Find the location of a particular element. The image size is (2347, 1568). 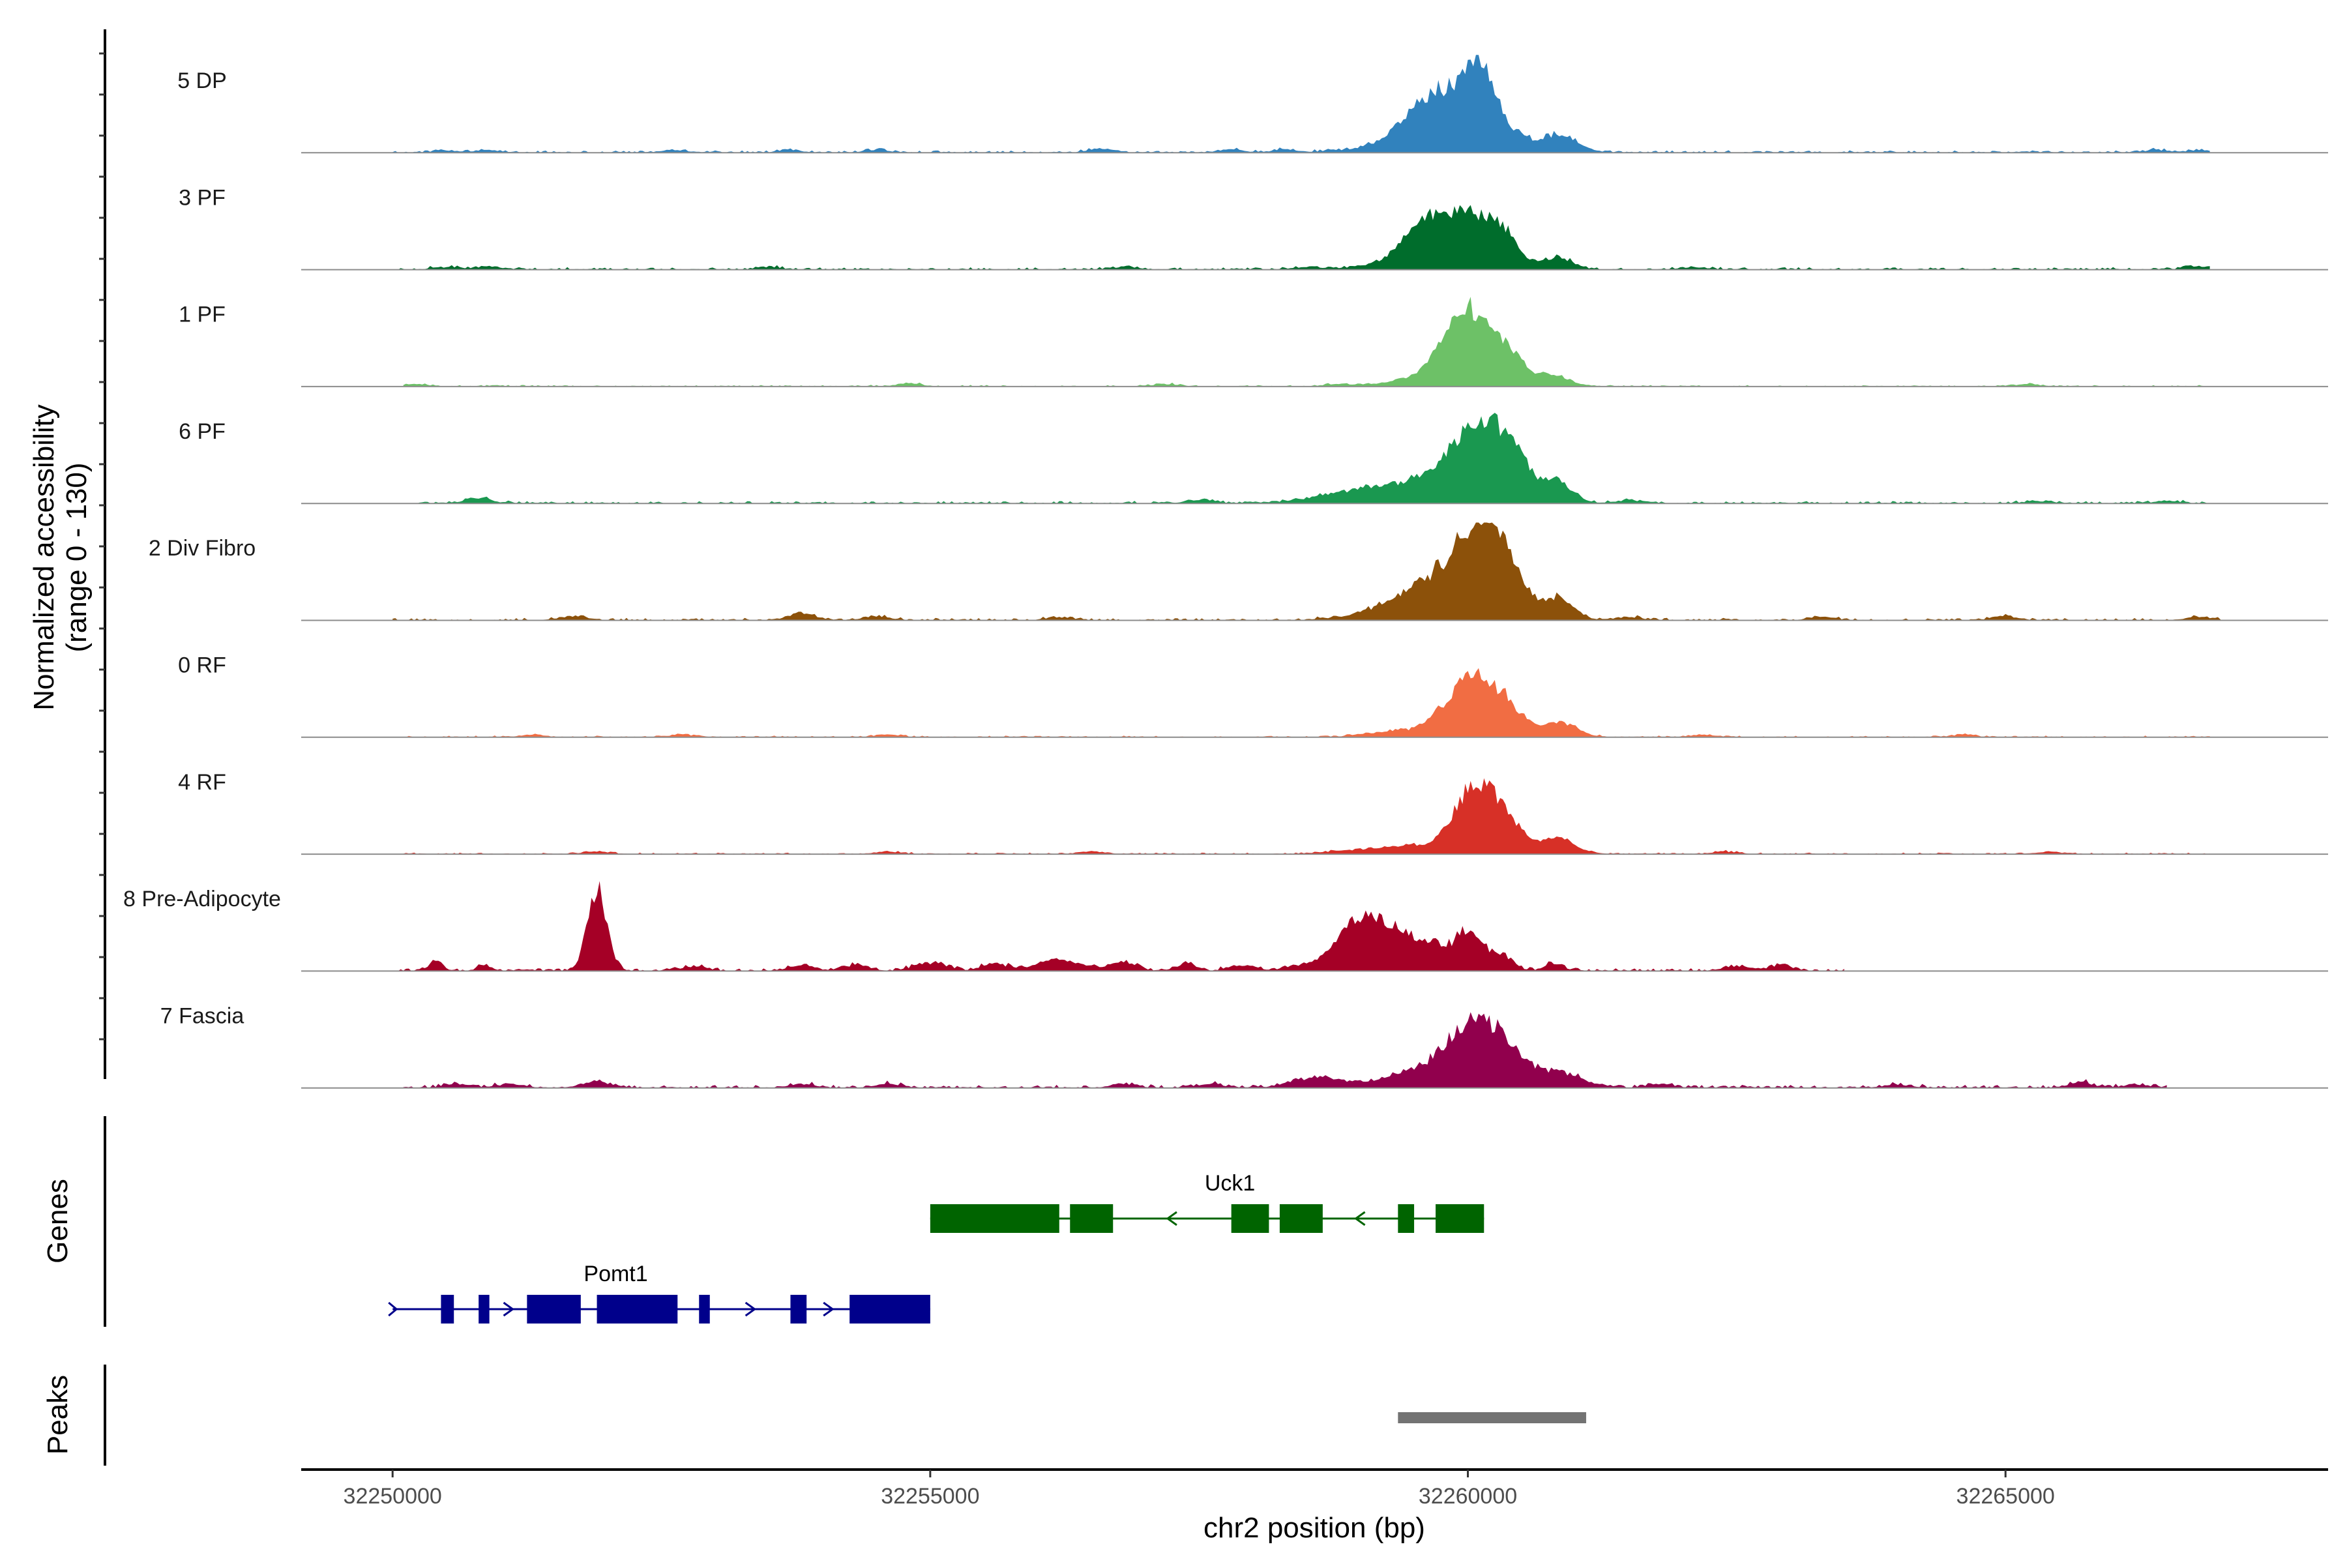

x-tick-label: 32260000 is located at coordinates (1468, 1497).